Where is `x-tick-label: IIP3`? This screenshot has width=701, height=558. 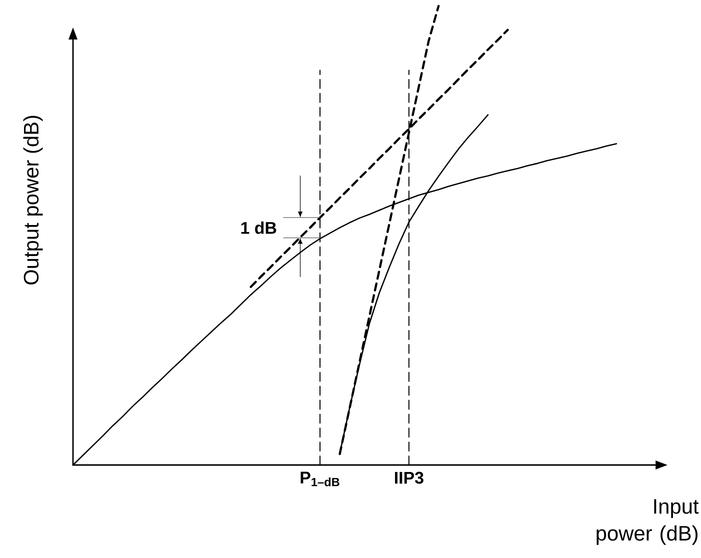
x-tick-label: IIP3 is located at coordinates (409, 478).